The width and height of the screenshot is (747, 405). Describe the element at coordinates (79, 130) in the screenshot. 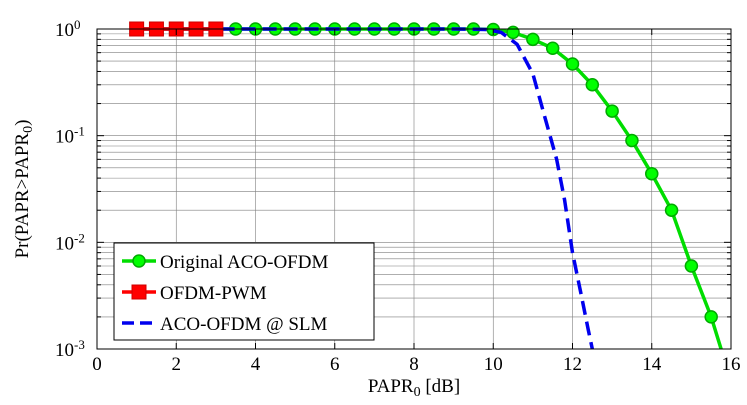

I see `y-tick-label-exponent: -1` at that location.